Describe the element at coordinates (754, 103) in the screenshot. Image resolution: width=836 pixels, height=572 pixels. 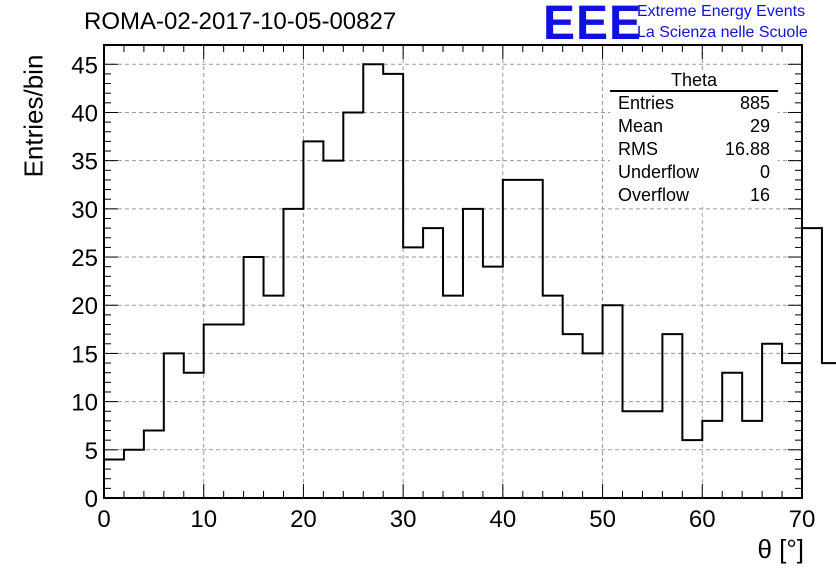
I see `stats-value: 885` at that location.